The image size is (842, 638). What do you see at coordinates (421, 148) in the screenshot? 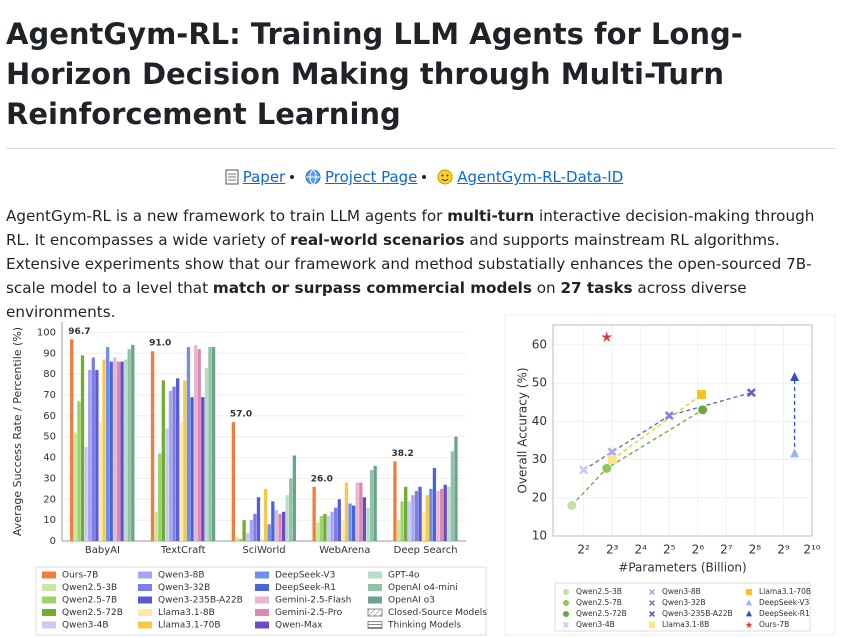
I see `divider` at bounding box center [421, 148].